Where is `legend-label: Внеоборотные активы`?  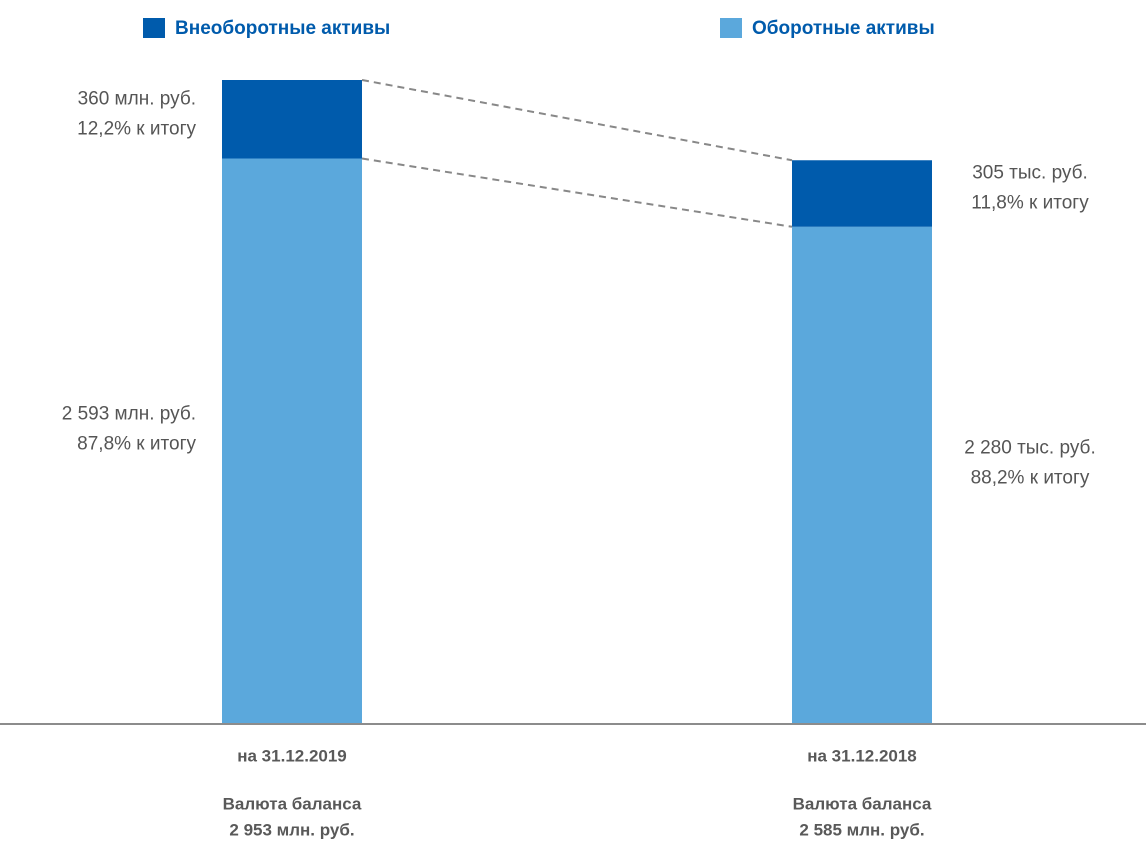 legend-label: Внеоборотные активы is located at coordinates (282, 28).